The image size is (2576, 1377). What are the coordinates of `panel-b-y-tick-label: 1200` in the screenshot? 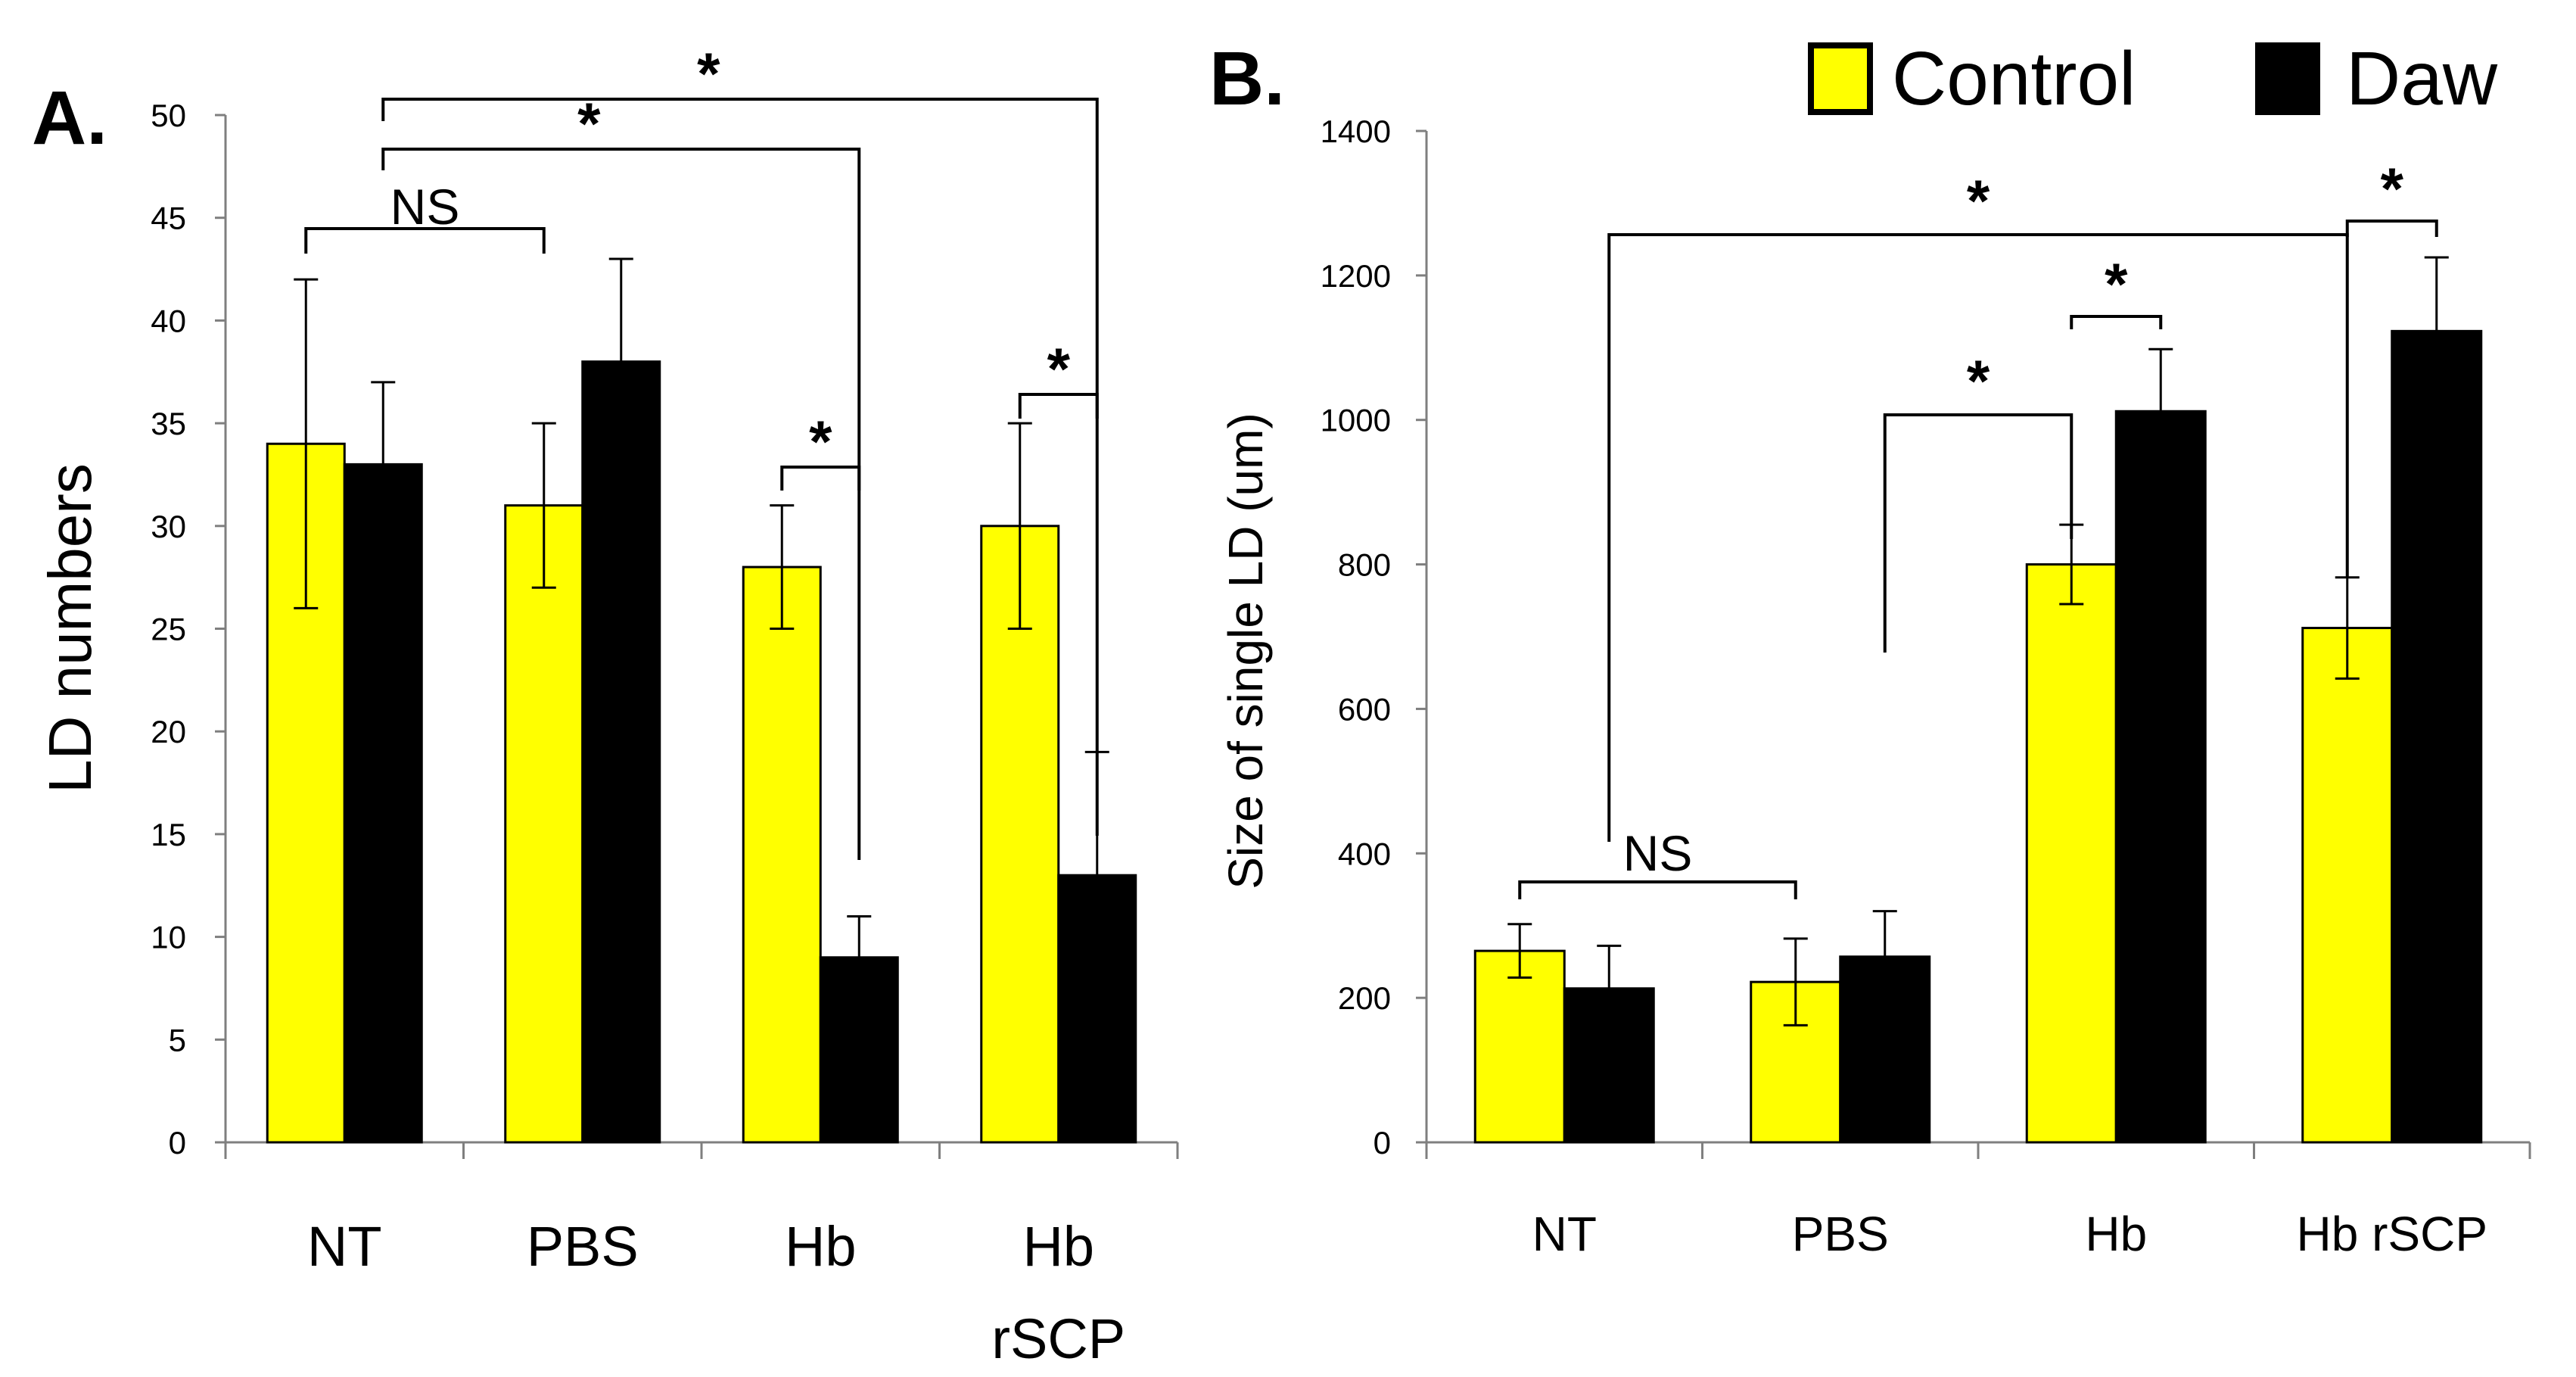 It's located at (1356, 276).